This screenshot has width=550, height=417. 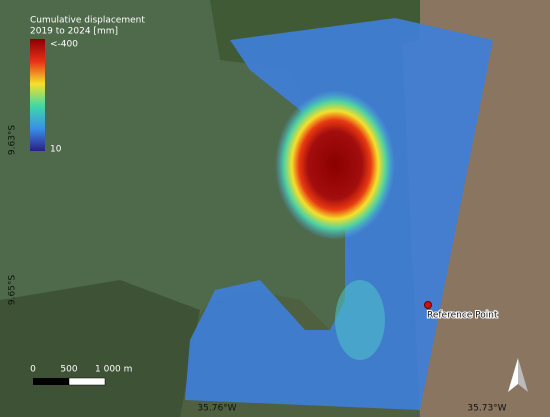 I want to click on lon-label: 35.76°W, so click(x=216, y=409).